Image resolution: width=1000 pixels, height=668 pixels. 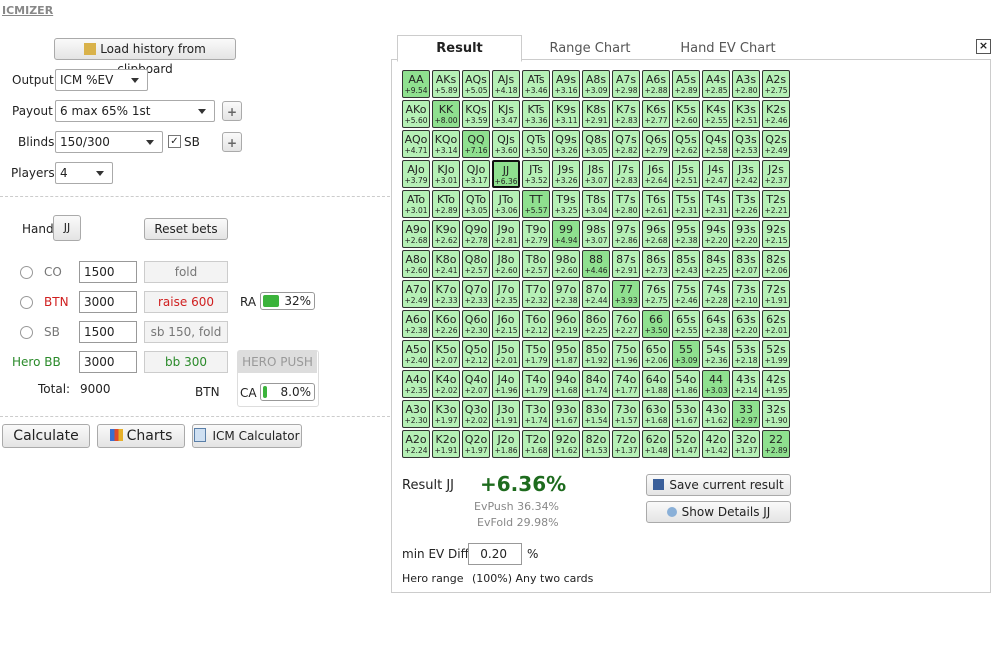 I want to click on hand-cell: 32s +1.90, so click(x=776, y=414).